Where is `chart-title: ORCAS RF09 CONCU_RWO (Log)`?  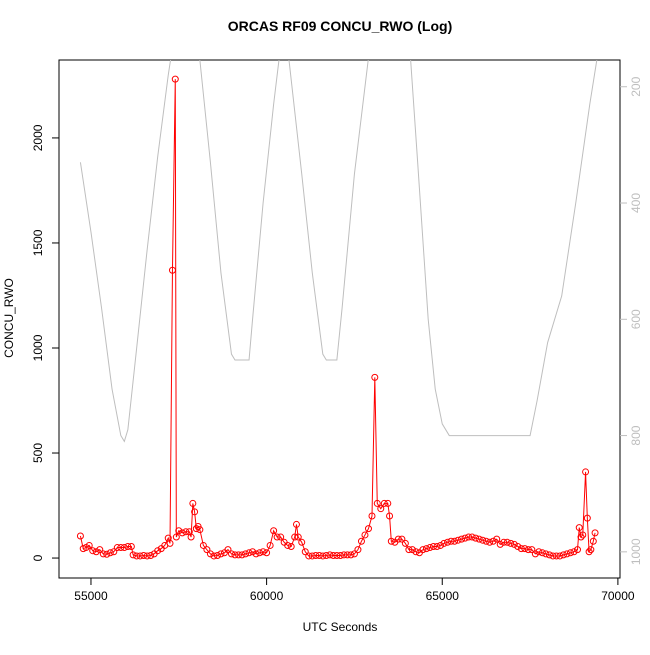 chart-title: ORCAS RF09 CONCU_RWO (Log) is located at coordinates (340, 26).